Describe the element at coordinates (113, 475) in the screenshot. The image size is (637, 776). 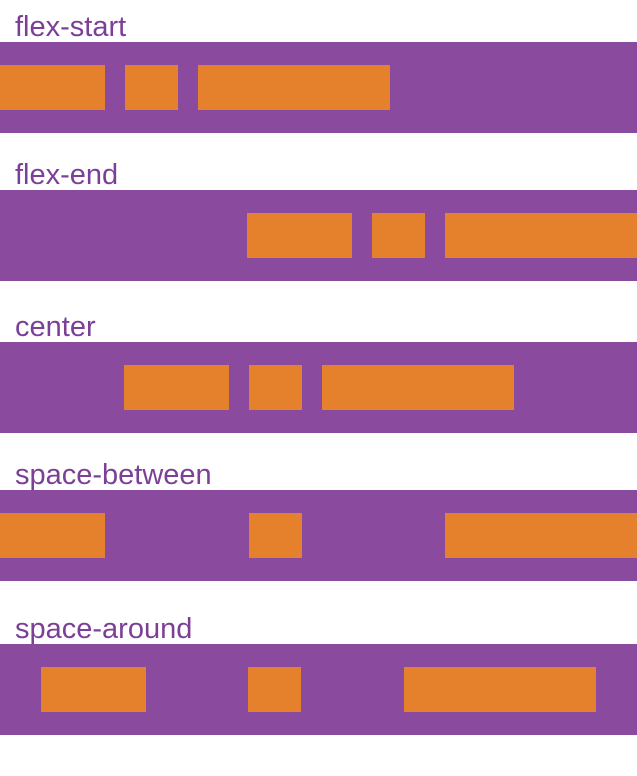
I see `section-label: space-between` at that location.